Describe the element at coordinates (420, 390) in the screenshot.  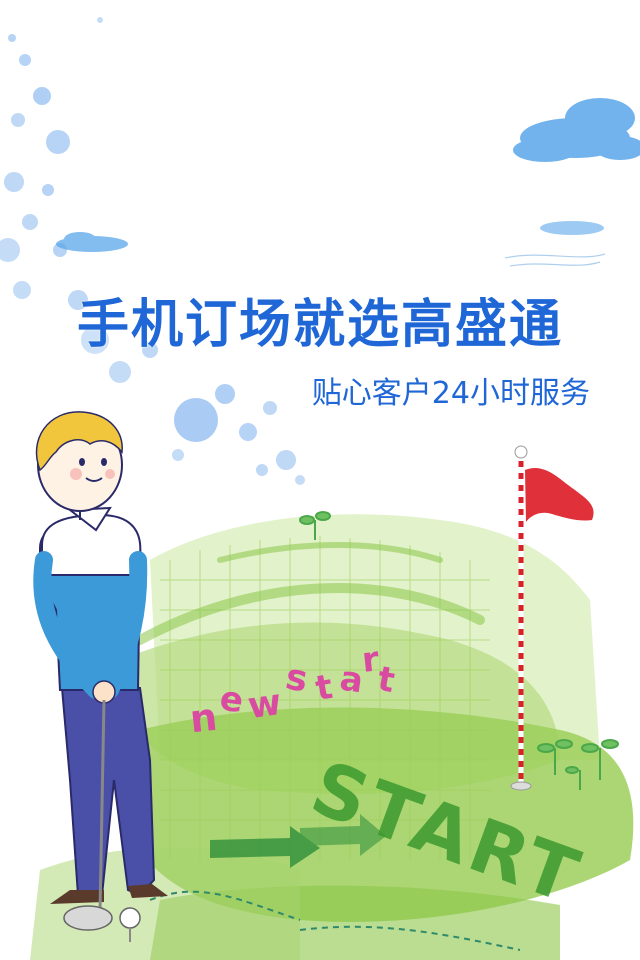
I see `subline: 贴心客户24小时服务` at that location.